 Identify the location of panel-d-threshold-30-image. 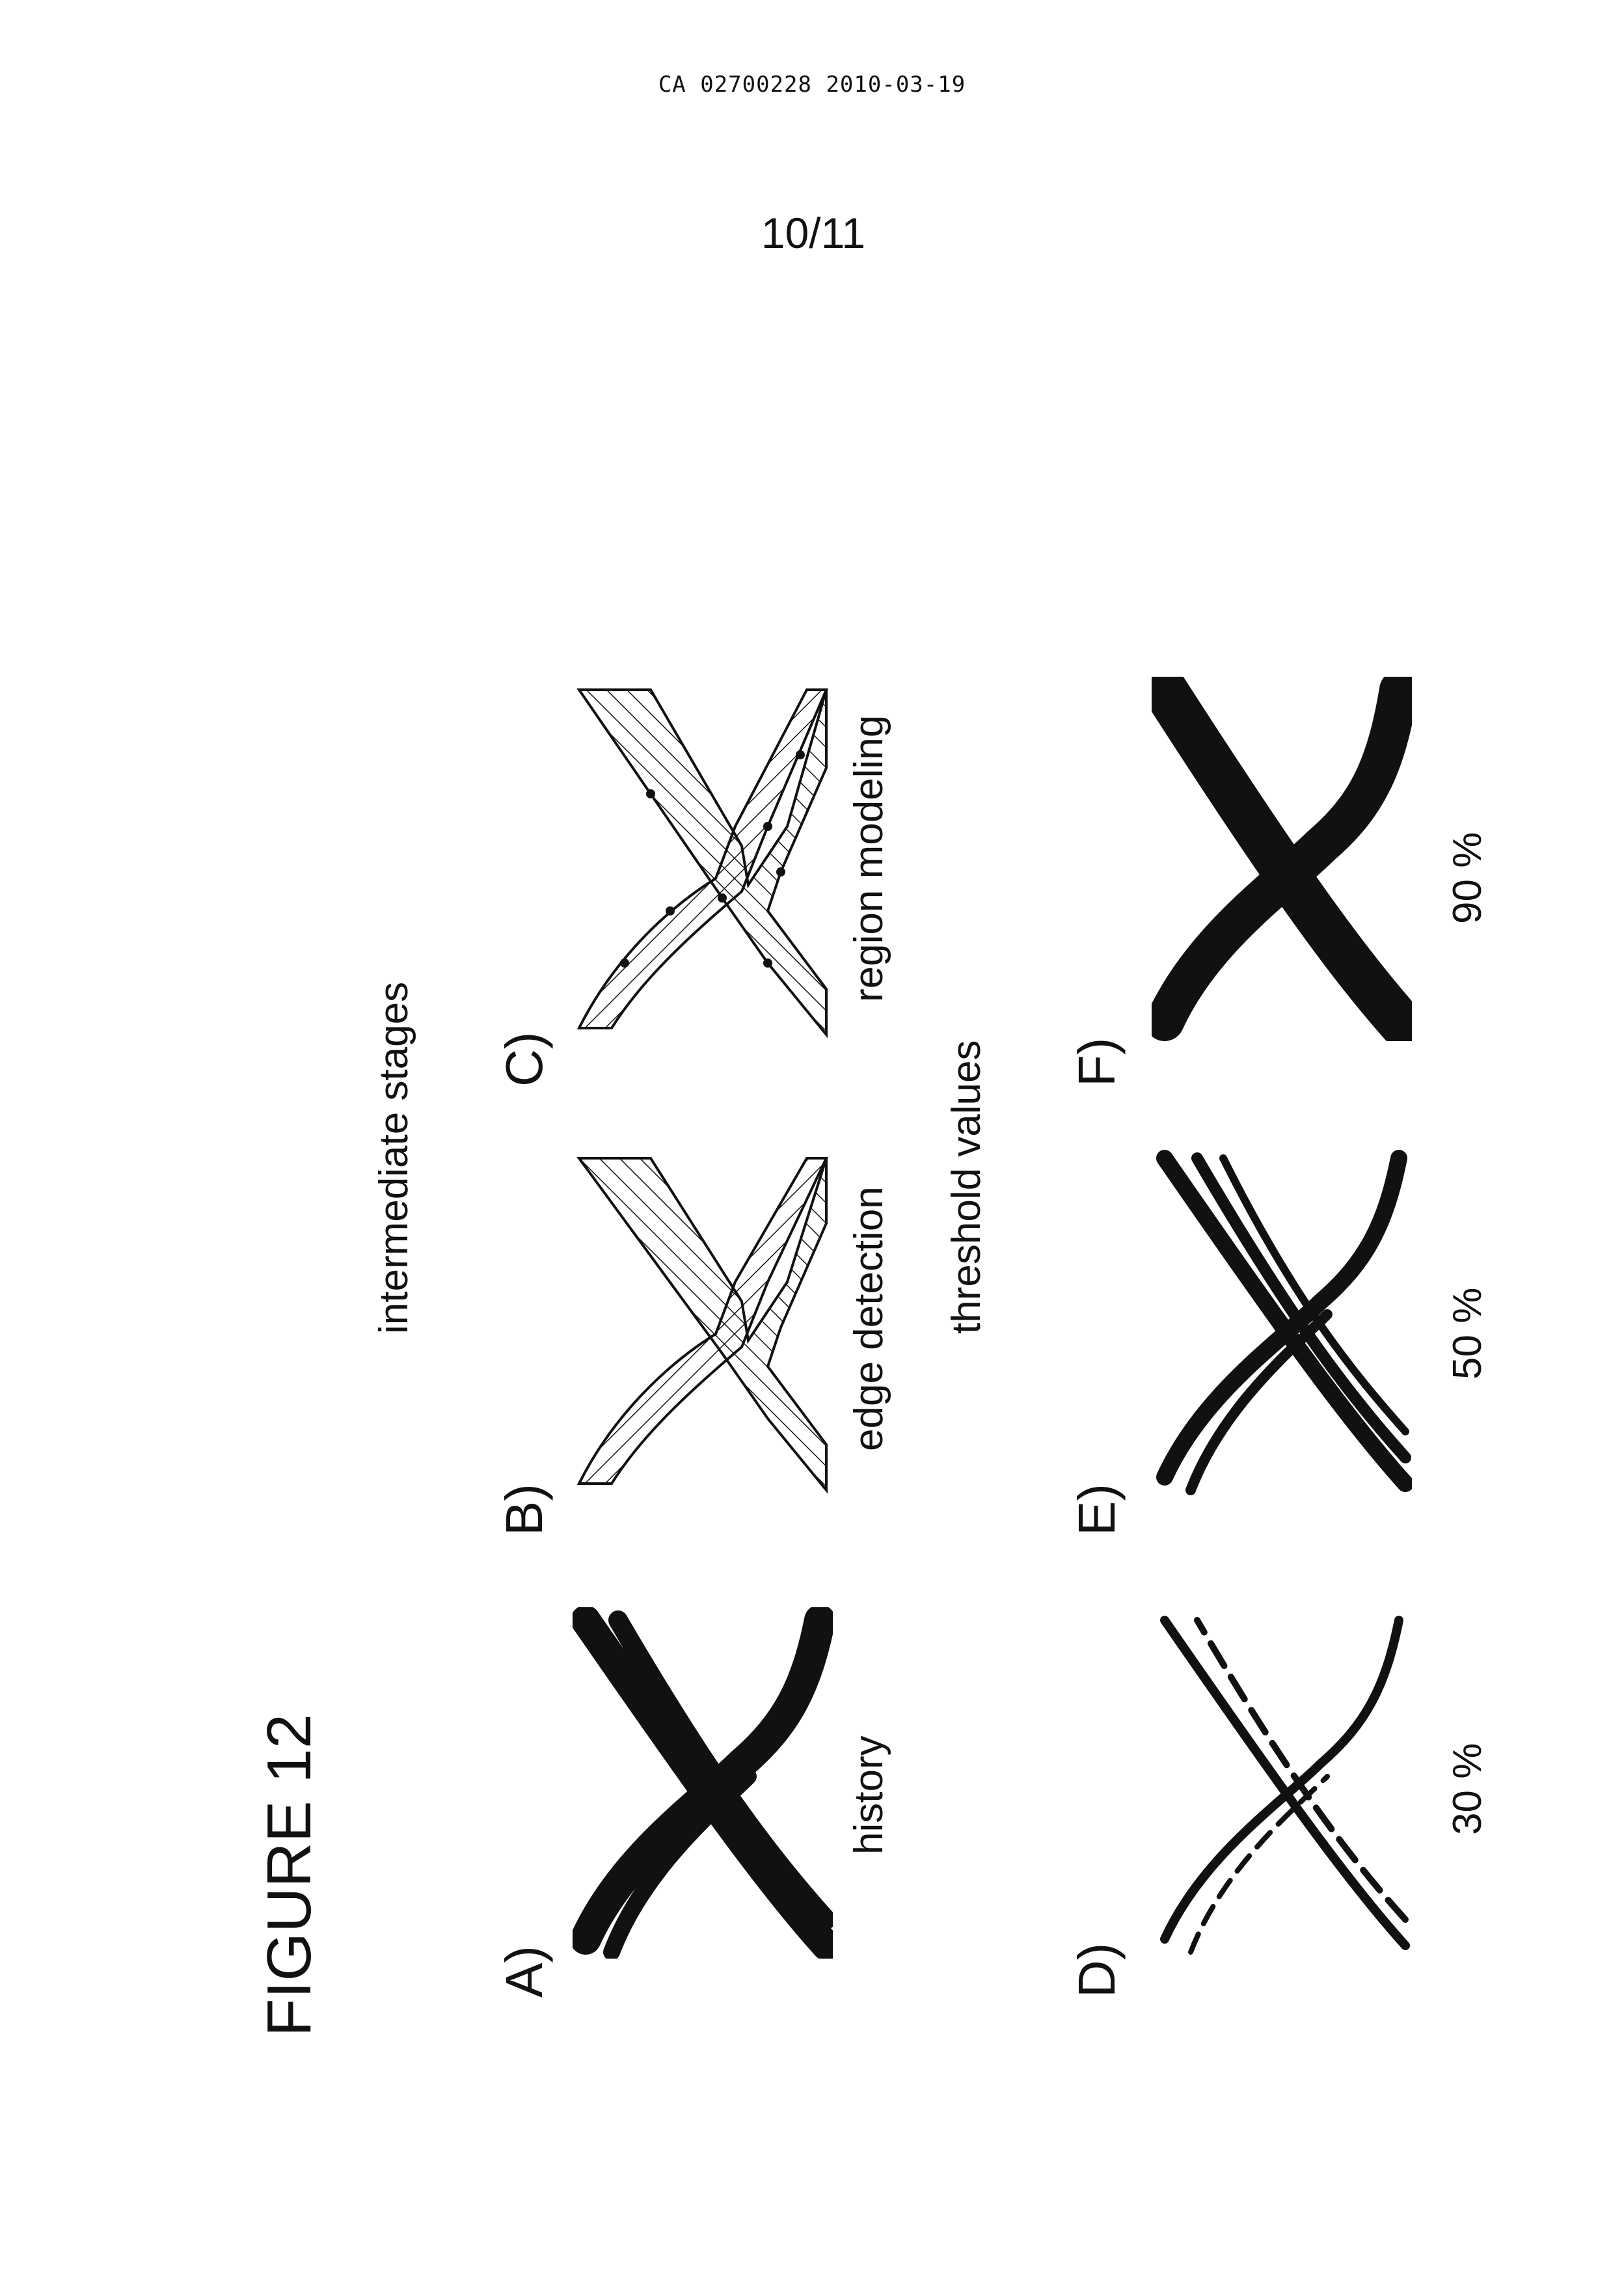
(1282, 1783).